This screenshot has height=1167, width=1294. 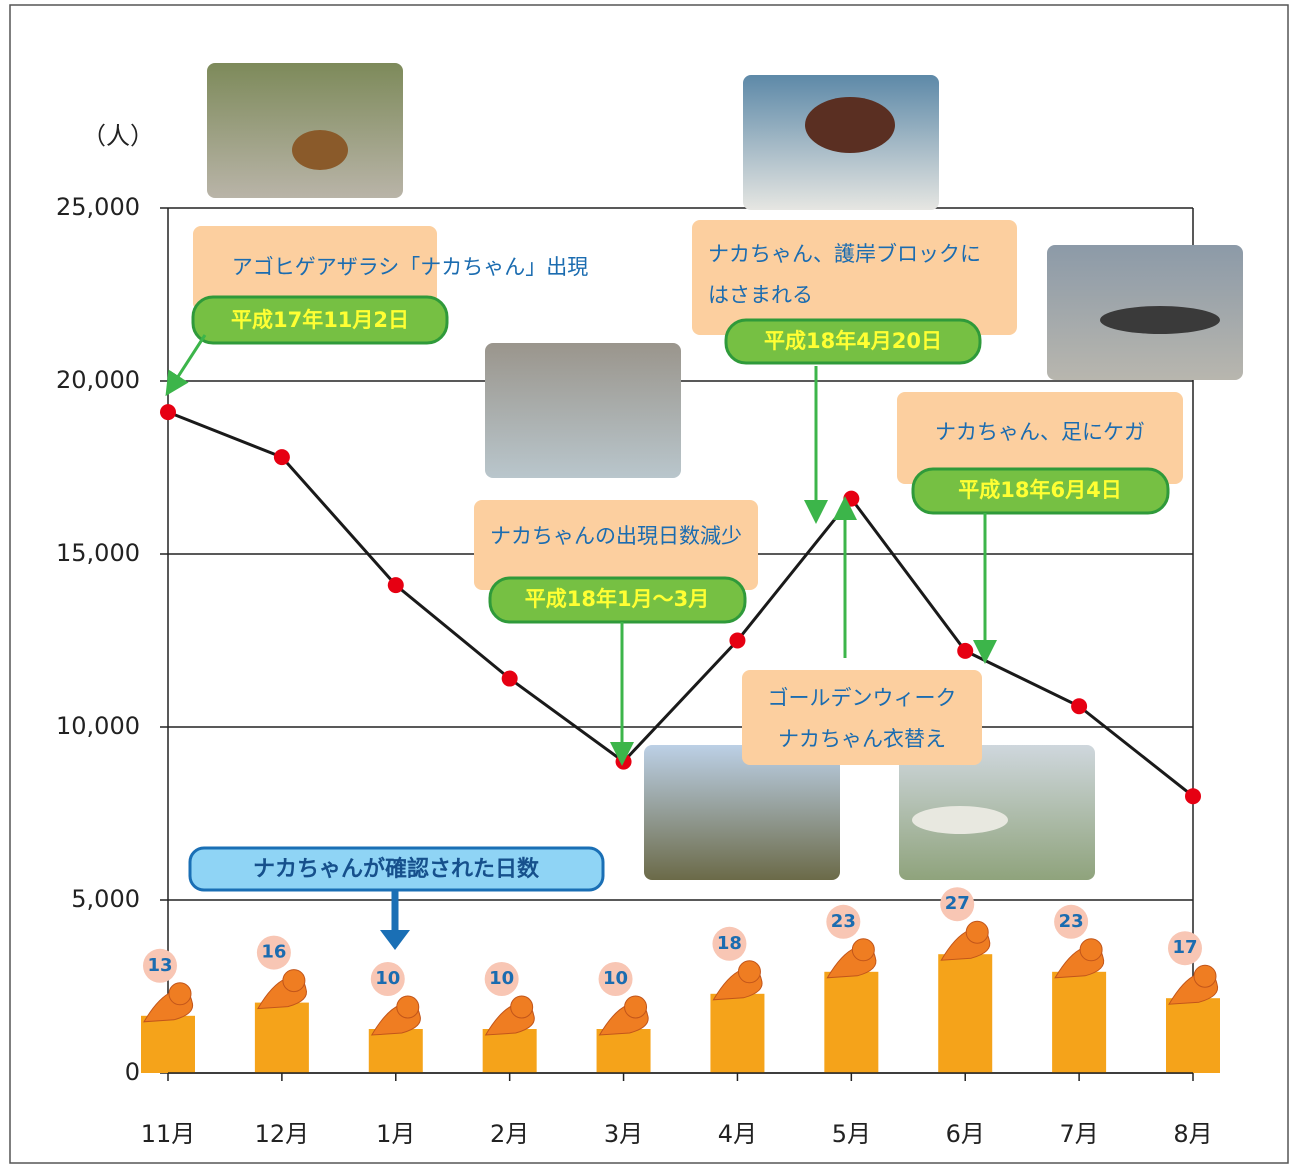 I want to click on arrow, so click(x=186, y=365).